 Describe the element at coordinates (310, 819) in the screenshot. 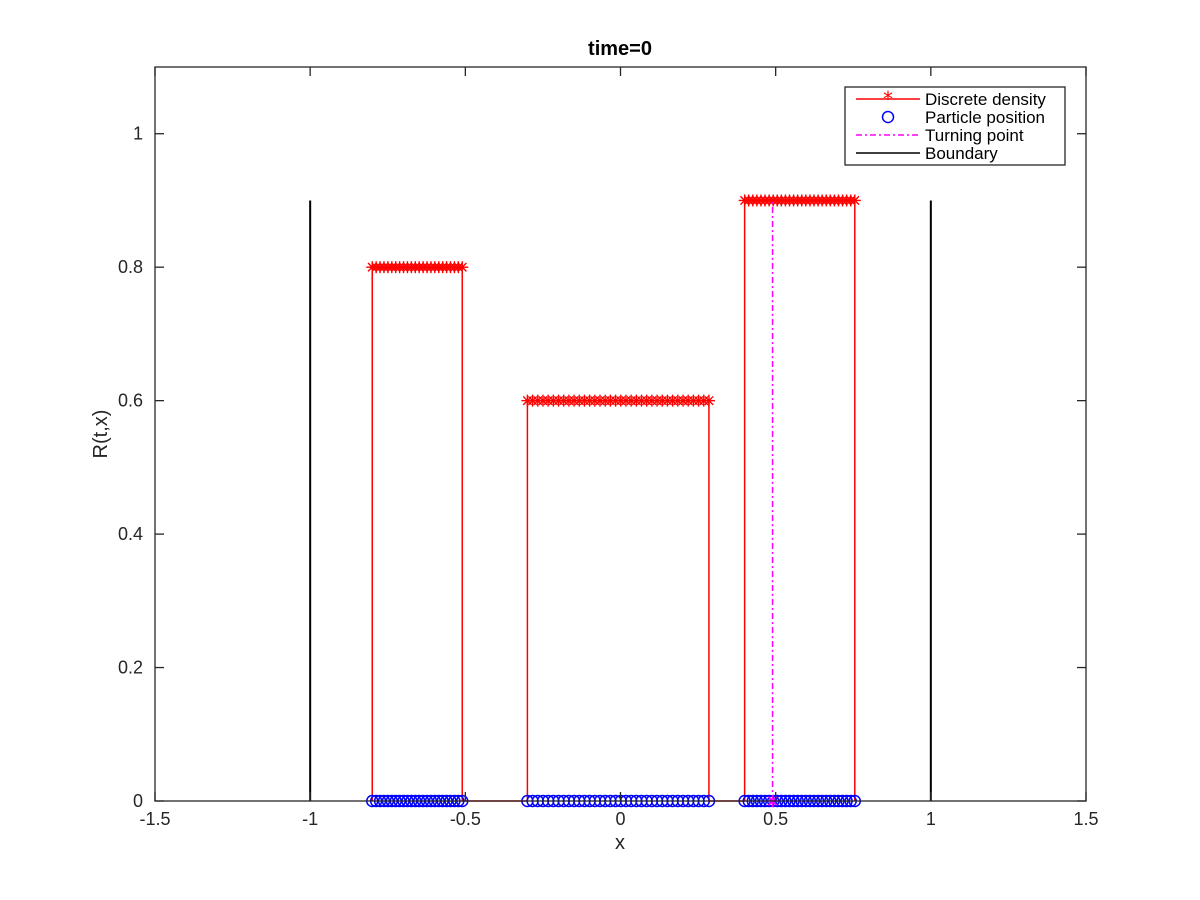

I see `x-tick-label: -1` at that location.